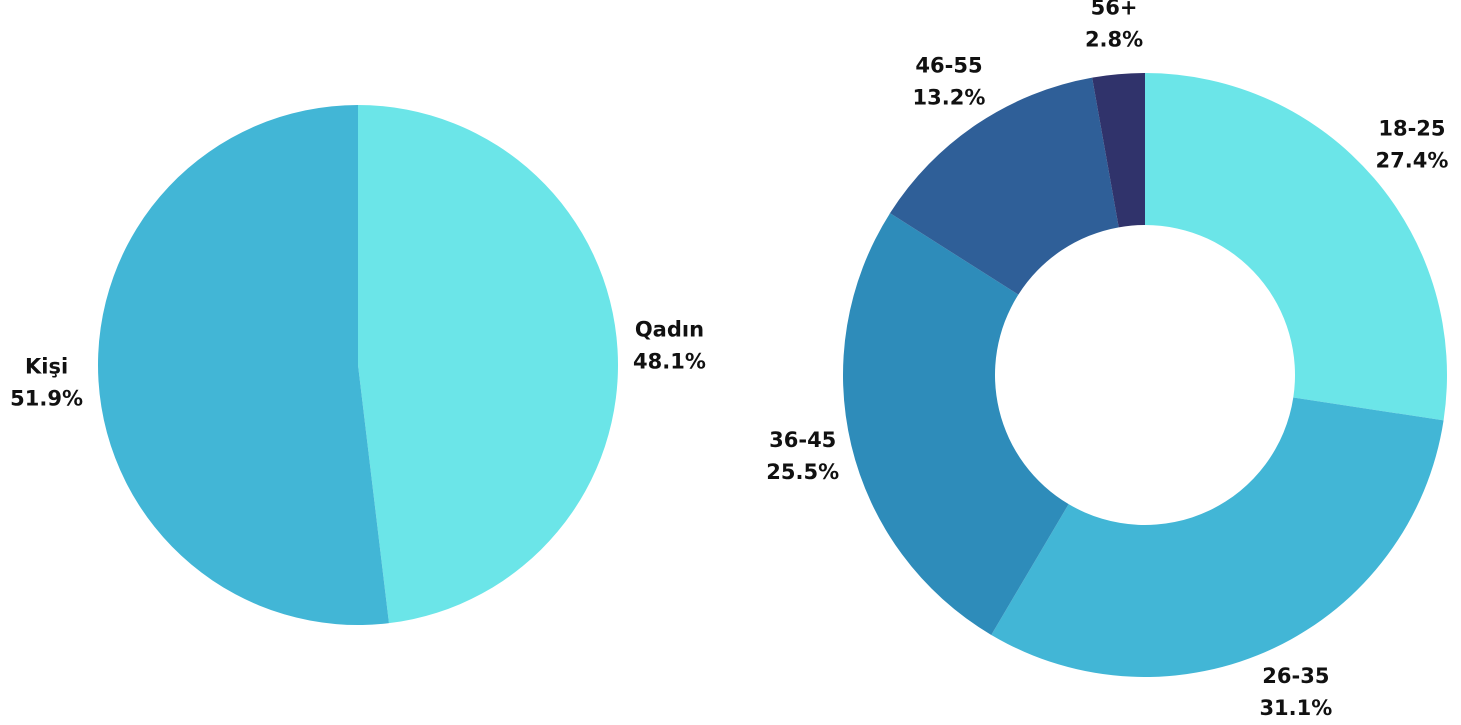  What do you see at coordinates (802, 440) in the screenshot?
I see `slice-label: 36-45` at bounding box center [802, 440].